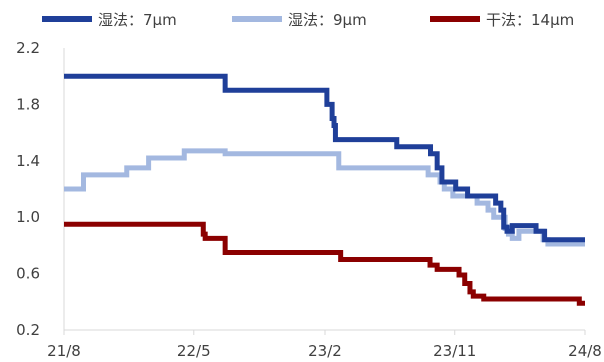  Describe the element at coordinates (194, 351) in the screenshot. I see `x-tick-label: 22/5` at that location.